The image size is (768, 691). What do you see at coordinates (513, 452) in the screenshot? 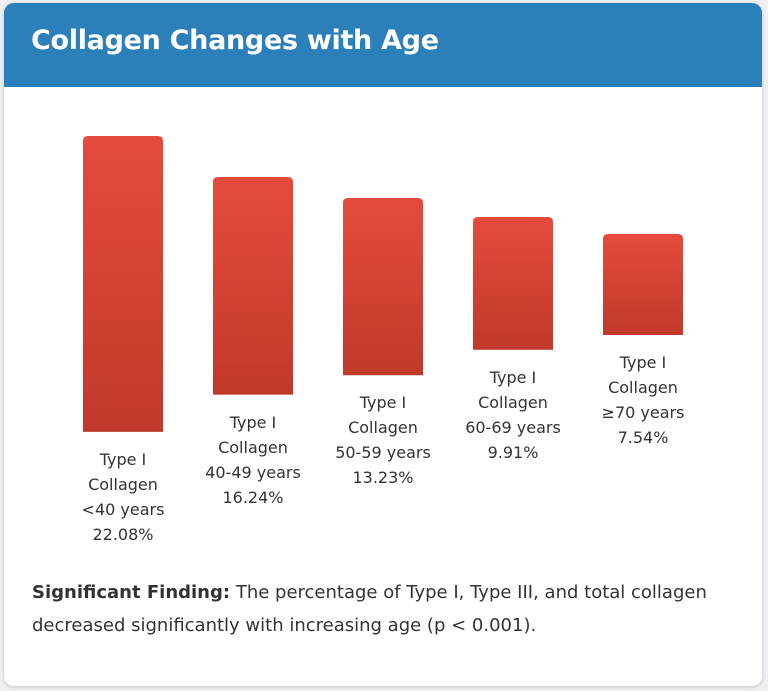
I see `bar-value-label: 9.91%` at bounding box center [513, 452].